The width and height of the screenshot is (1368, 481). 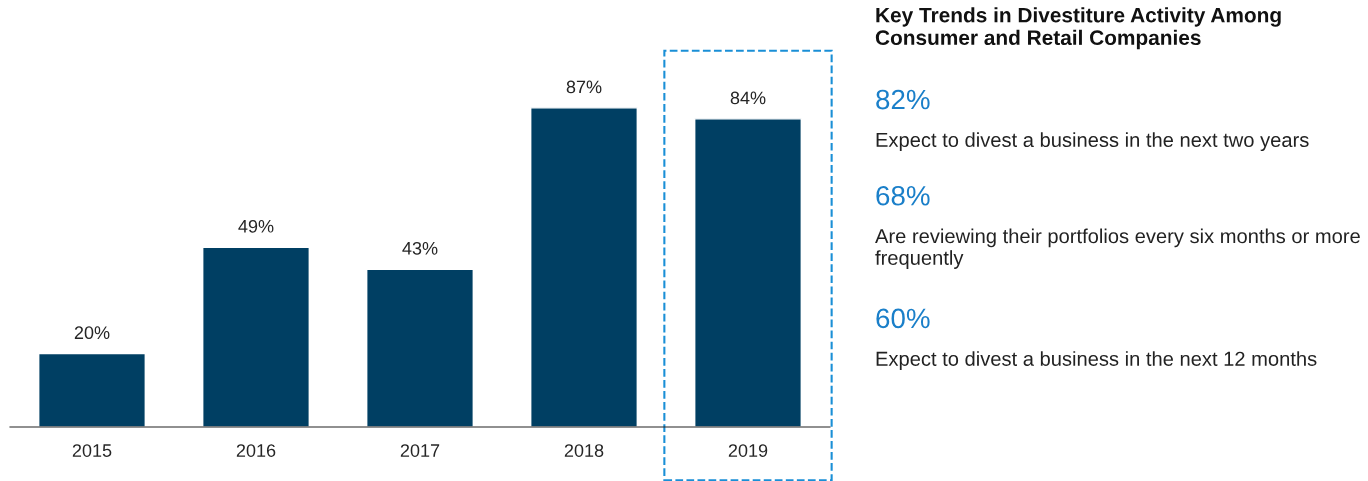 I want to click on x-tick-label: 2016, so click(x=256, y=450).